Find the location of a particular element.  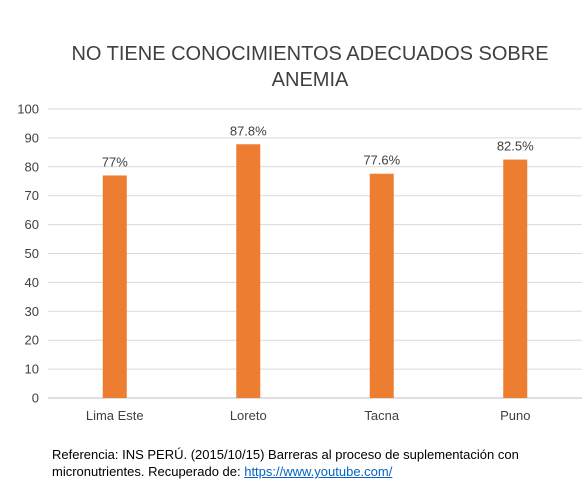

category-label: Loreto is located at coordinates (248, 415).